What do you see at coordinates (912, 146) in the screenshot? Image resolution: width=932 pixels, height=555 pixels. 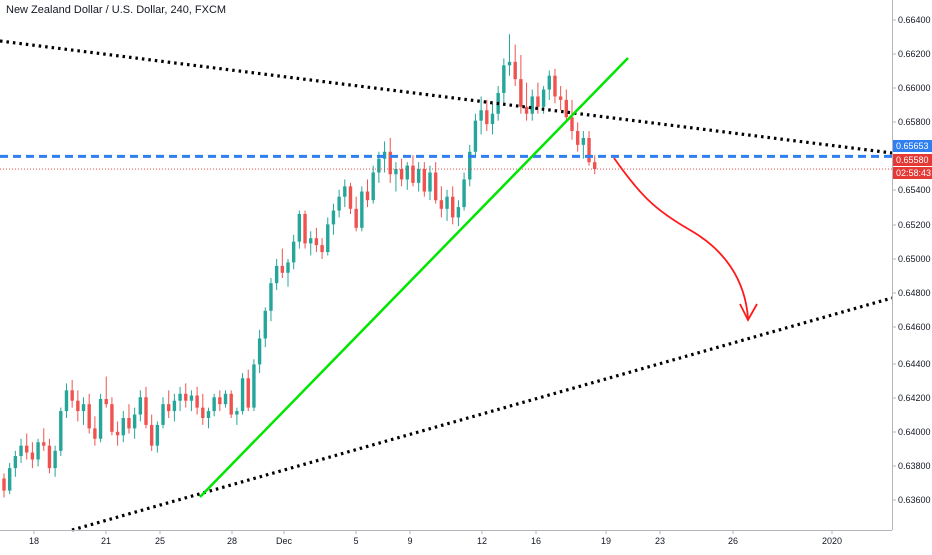 I see `price-tag-label: 0.65653` at bounding box center [912, 146].